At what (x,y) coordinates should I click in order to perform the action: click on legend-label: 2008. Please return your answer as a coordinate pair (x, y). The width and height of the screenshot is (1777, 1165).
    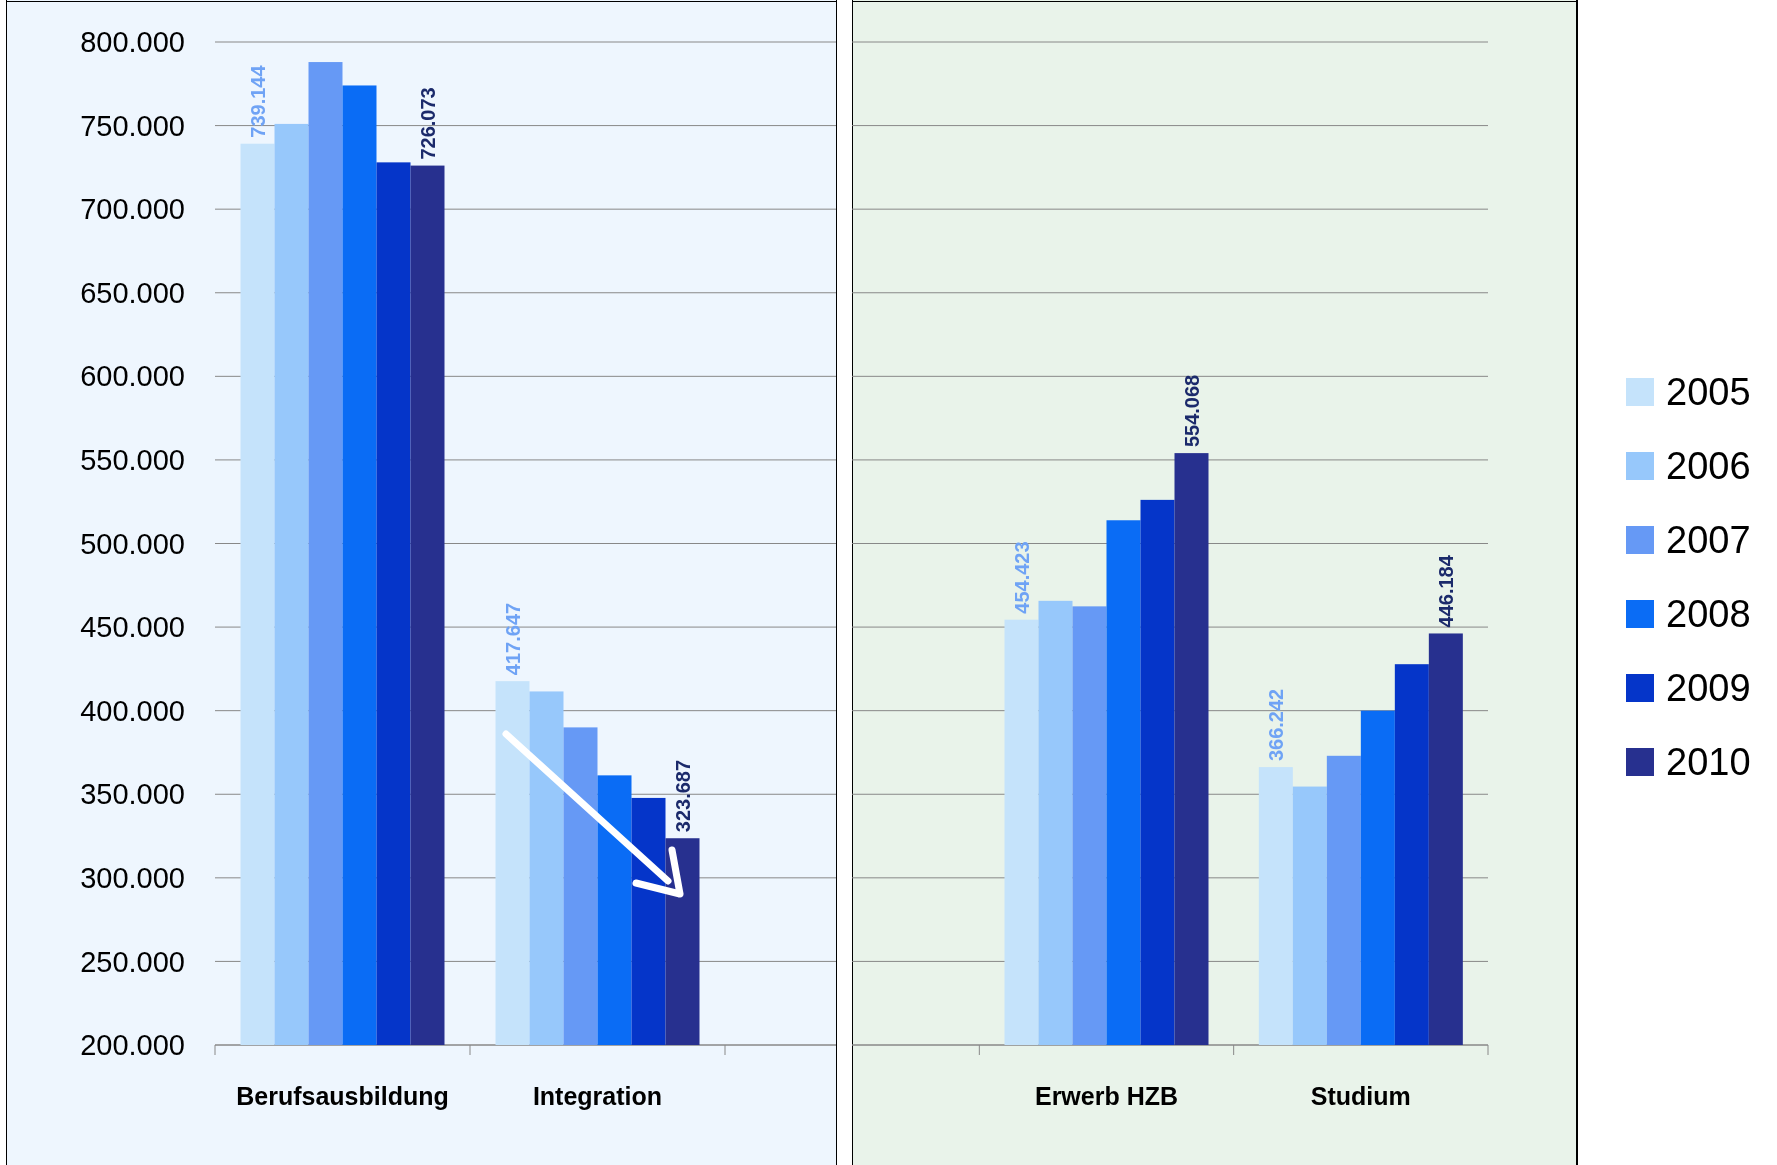
    Looking at the image, I should click on (1708, 614).